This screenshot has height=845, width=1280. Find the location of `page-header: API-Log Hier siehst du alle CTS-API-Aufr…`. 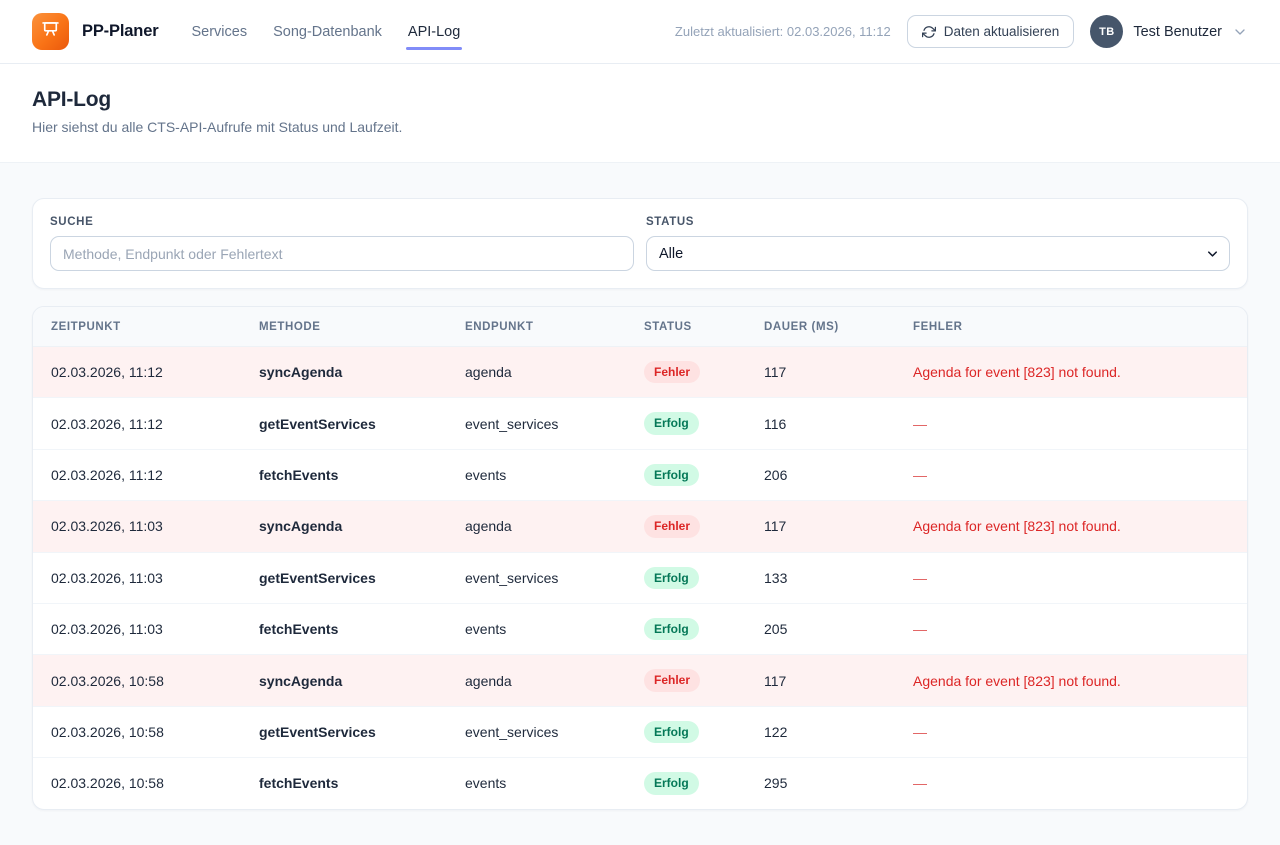

page-header: API-Log Hier siehst du alle CTS-API-Aufr… is located at coordinates (640, 113).